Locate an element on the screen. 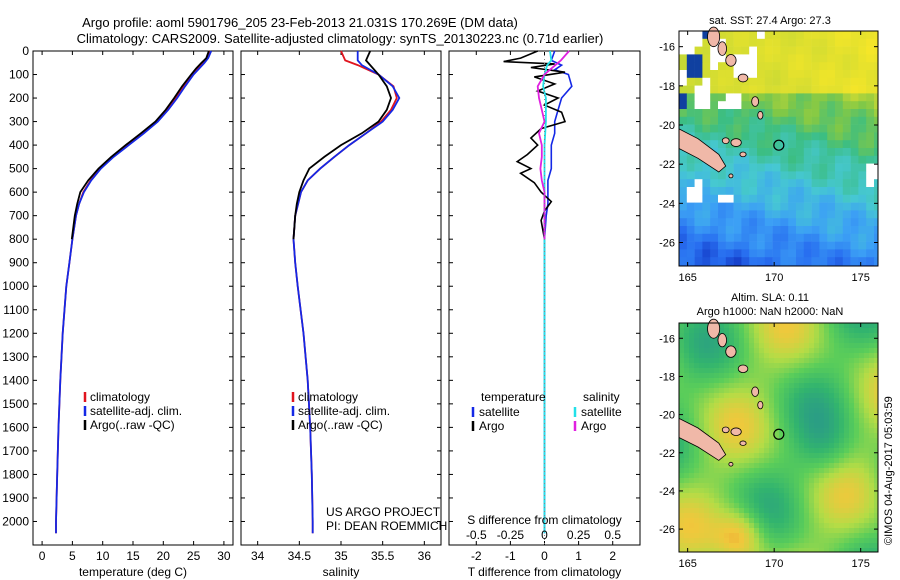 This screenshot has height=580, width=900. y-tick-label: 1900 is located at coordinates (15, 498).